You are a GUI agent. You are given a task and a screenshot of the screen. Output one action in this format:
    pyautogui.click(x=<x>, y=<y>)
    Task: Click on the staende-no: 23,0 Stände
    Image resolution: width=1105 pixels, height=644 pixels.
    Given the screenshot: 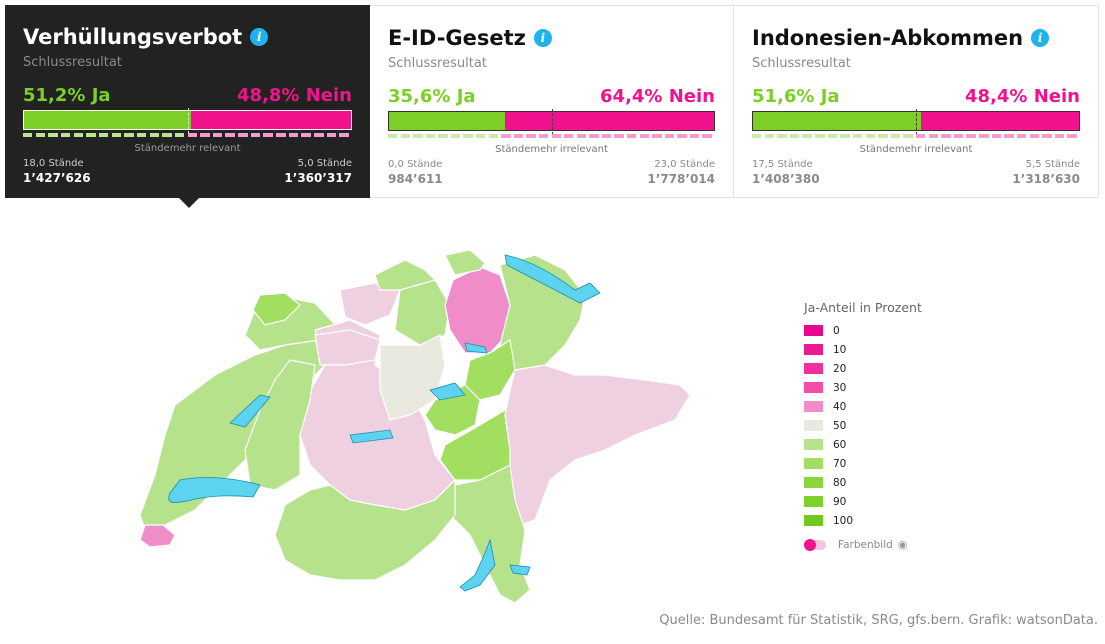 What is the action you would take?
    pyautogui.click(x=684, y=164)
    